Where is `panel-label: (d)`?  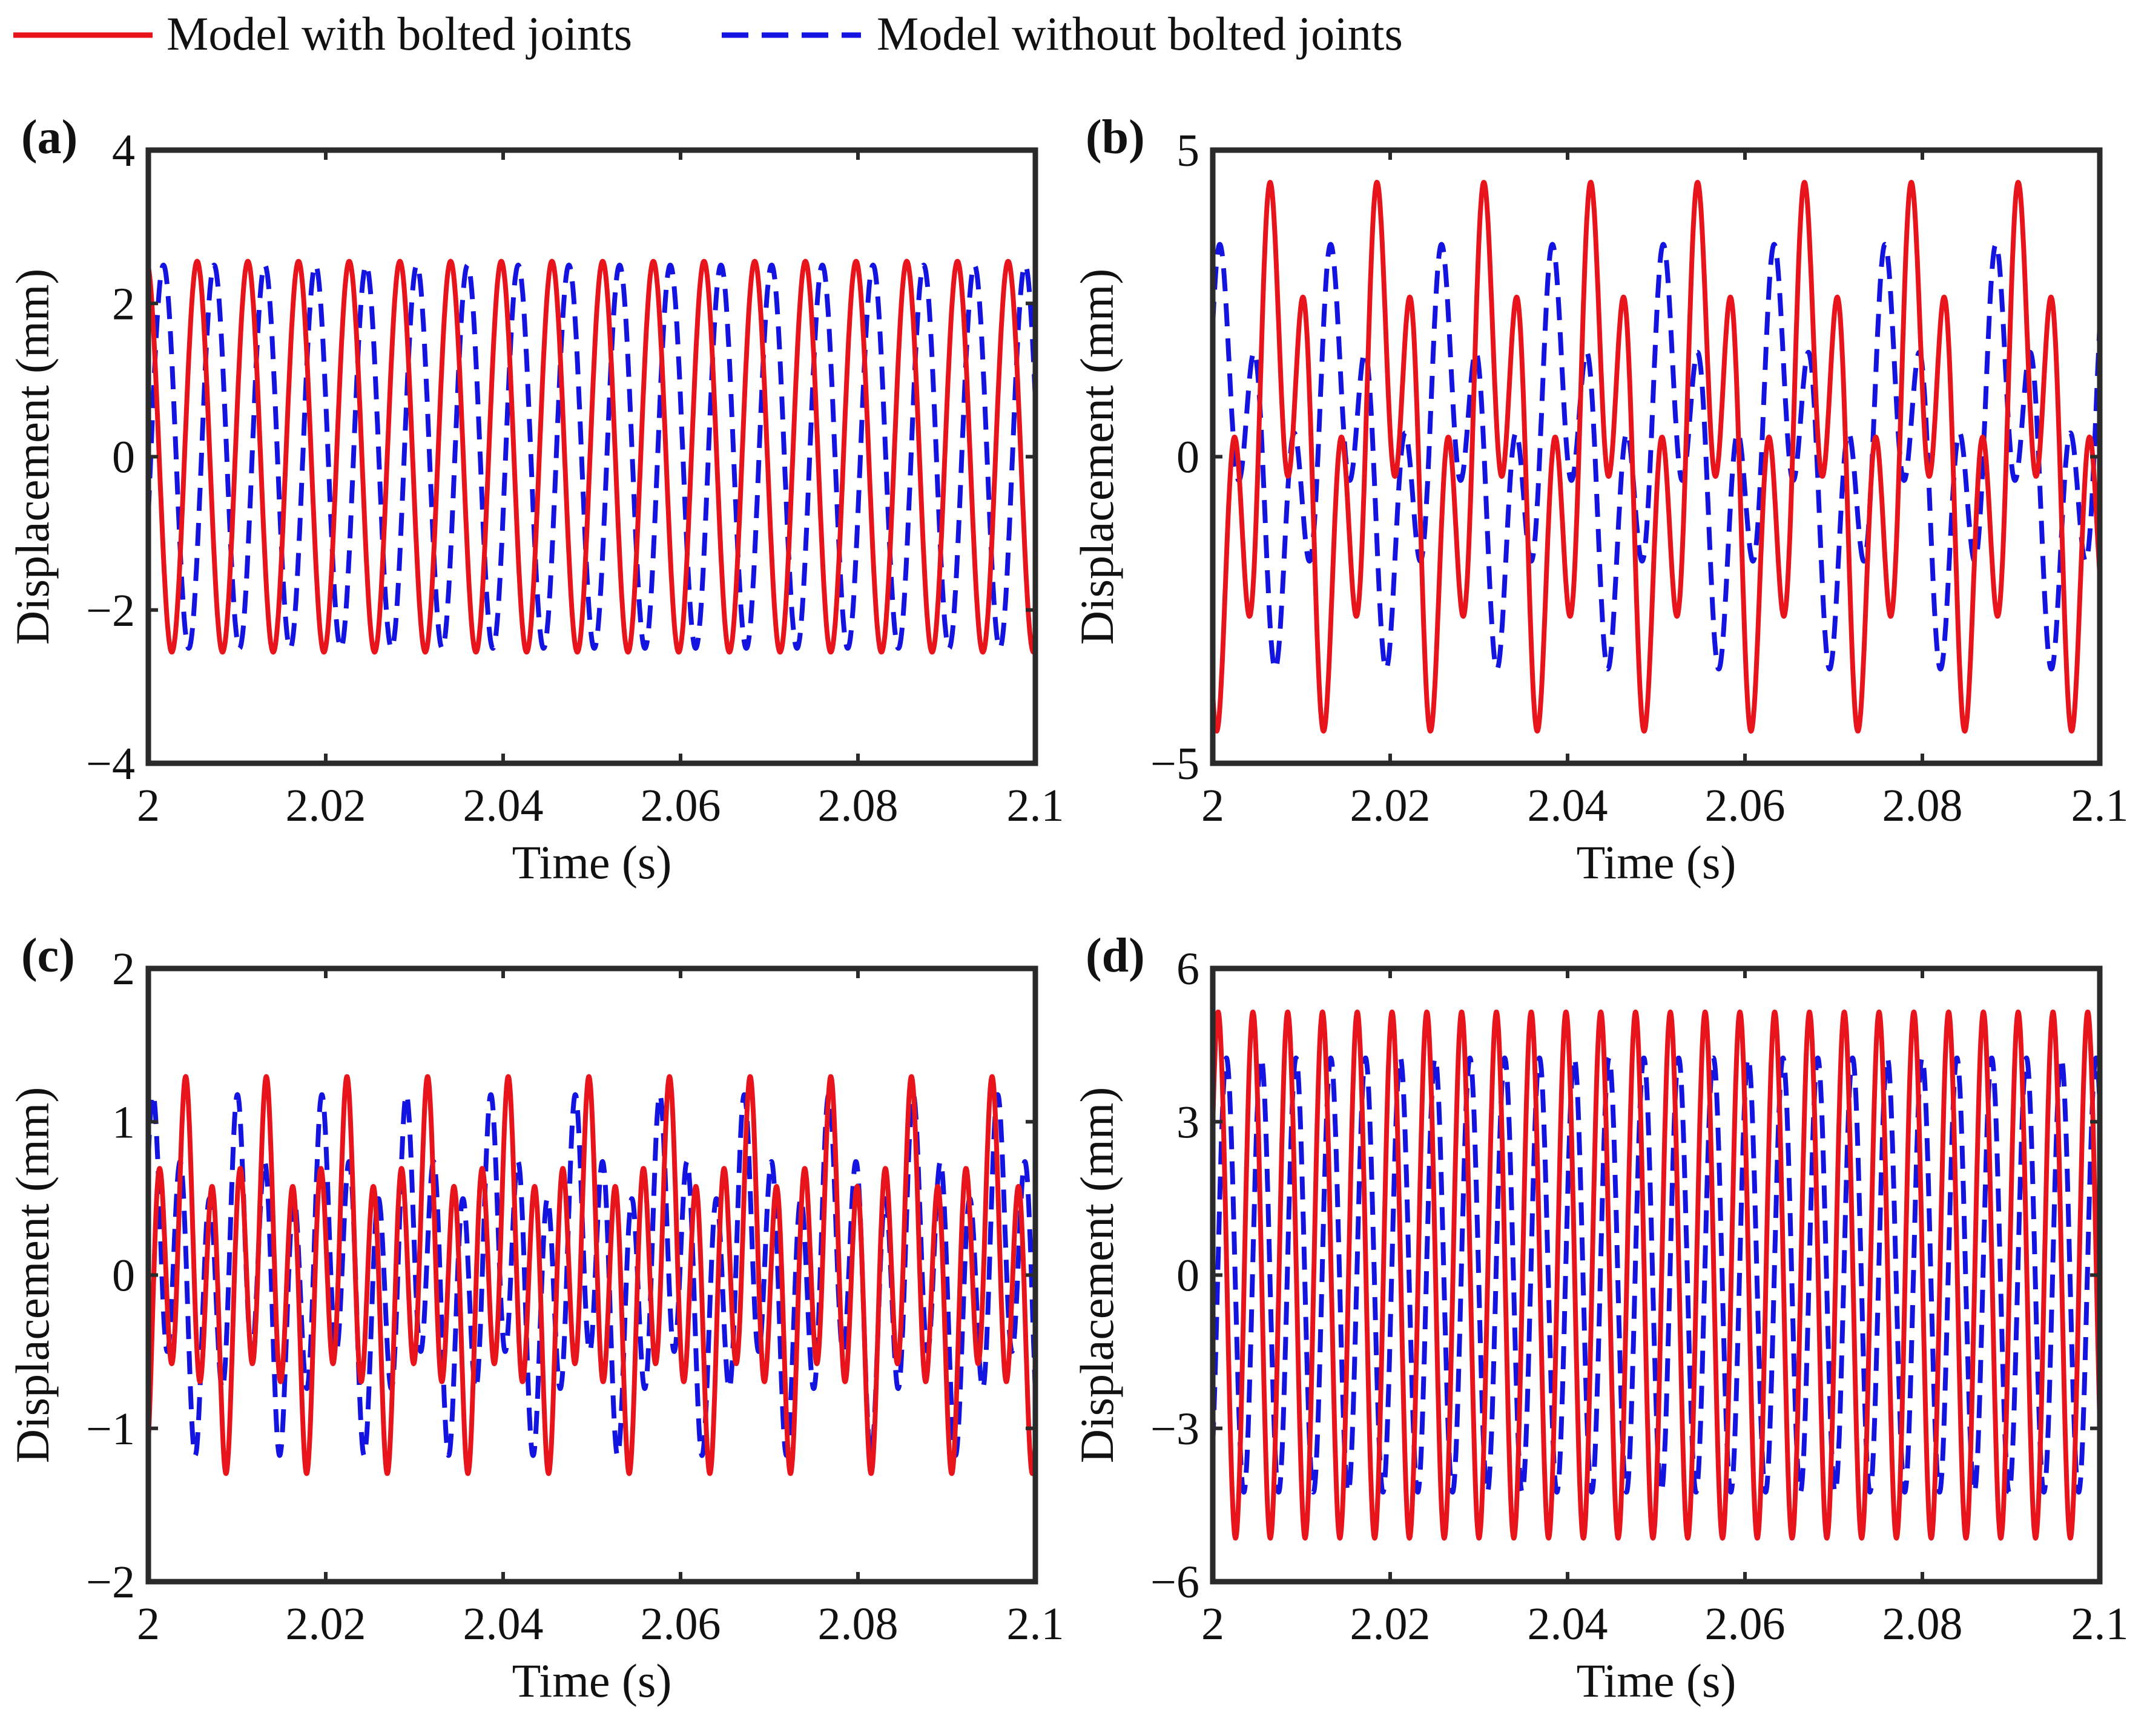
panel-label: (d) is located at coordinates (1115, 955).